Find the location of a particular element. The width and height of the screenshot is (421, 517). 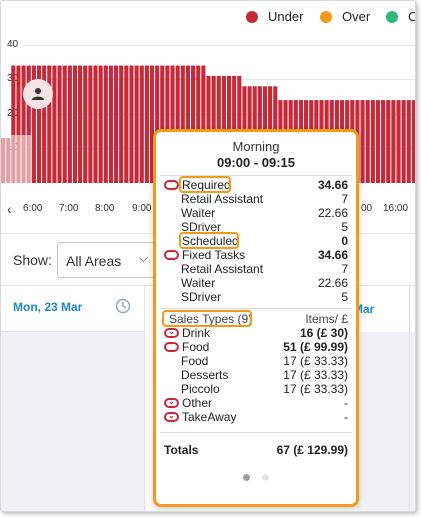

pager-dot is located at coordinates (265, 477).